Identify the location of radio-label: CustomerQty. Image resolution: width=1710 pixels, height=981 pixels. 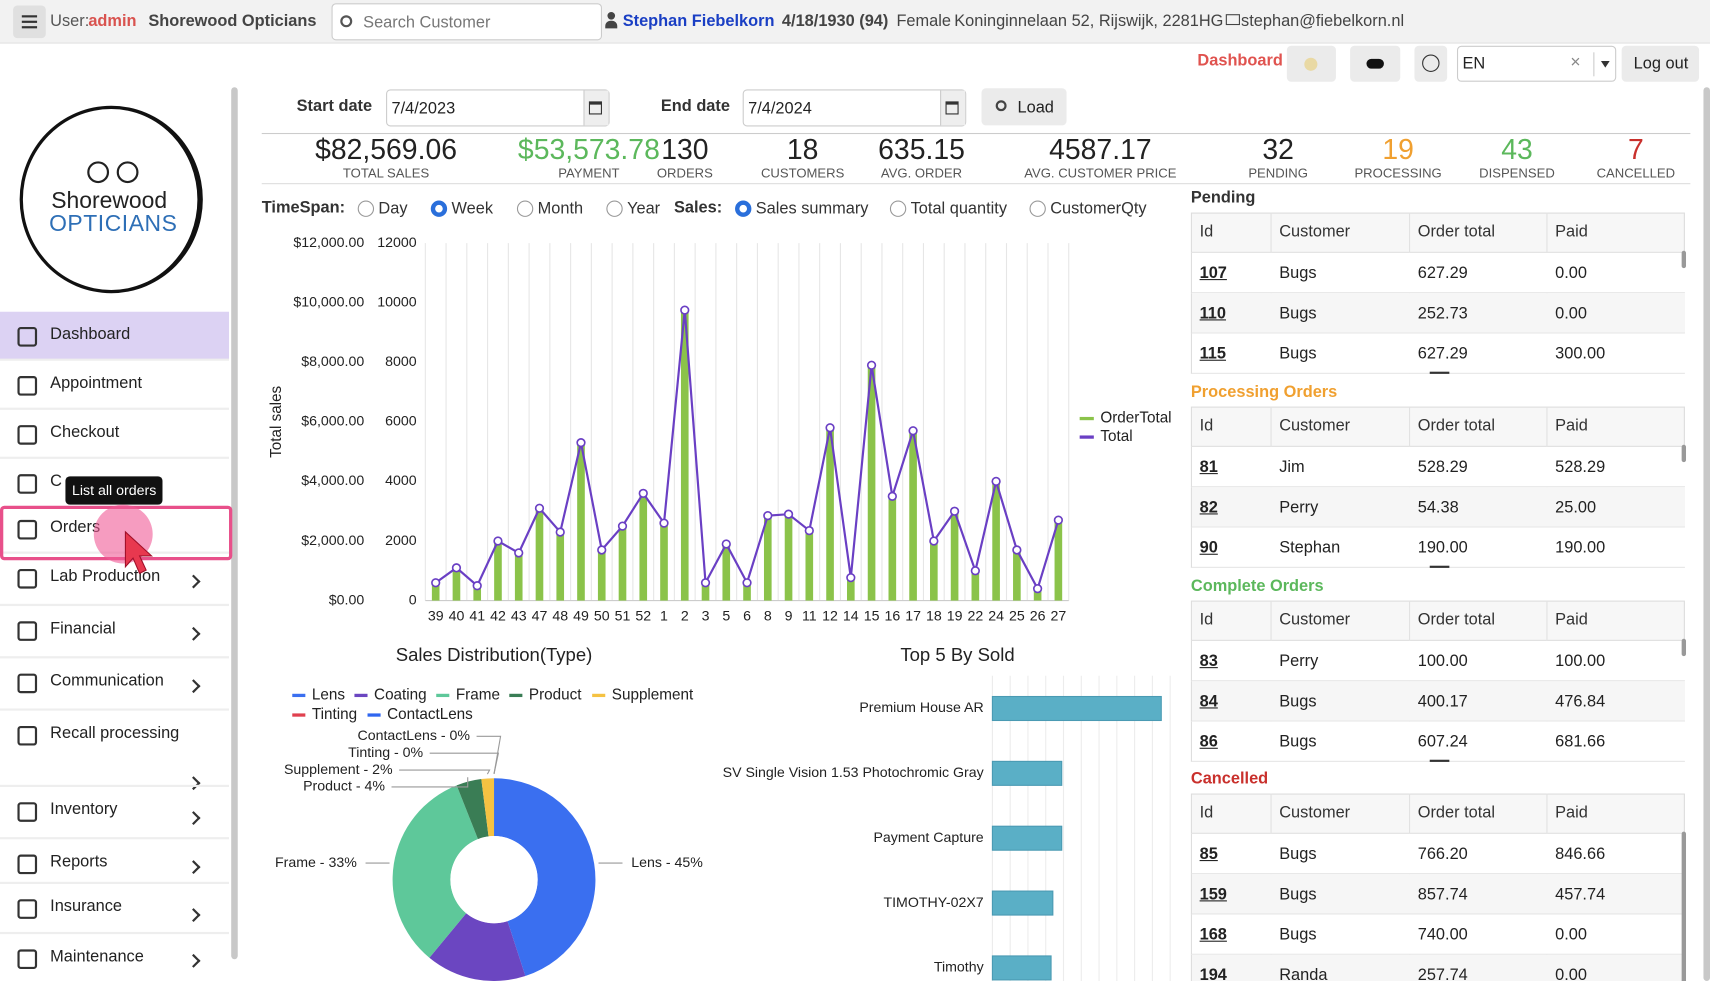
(1098, 208).